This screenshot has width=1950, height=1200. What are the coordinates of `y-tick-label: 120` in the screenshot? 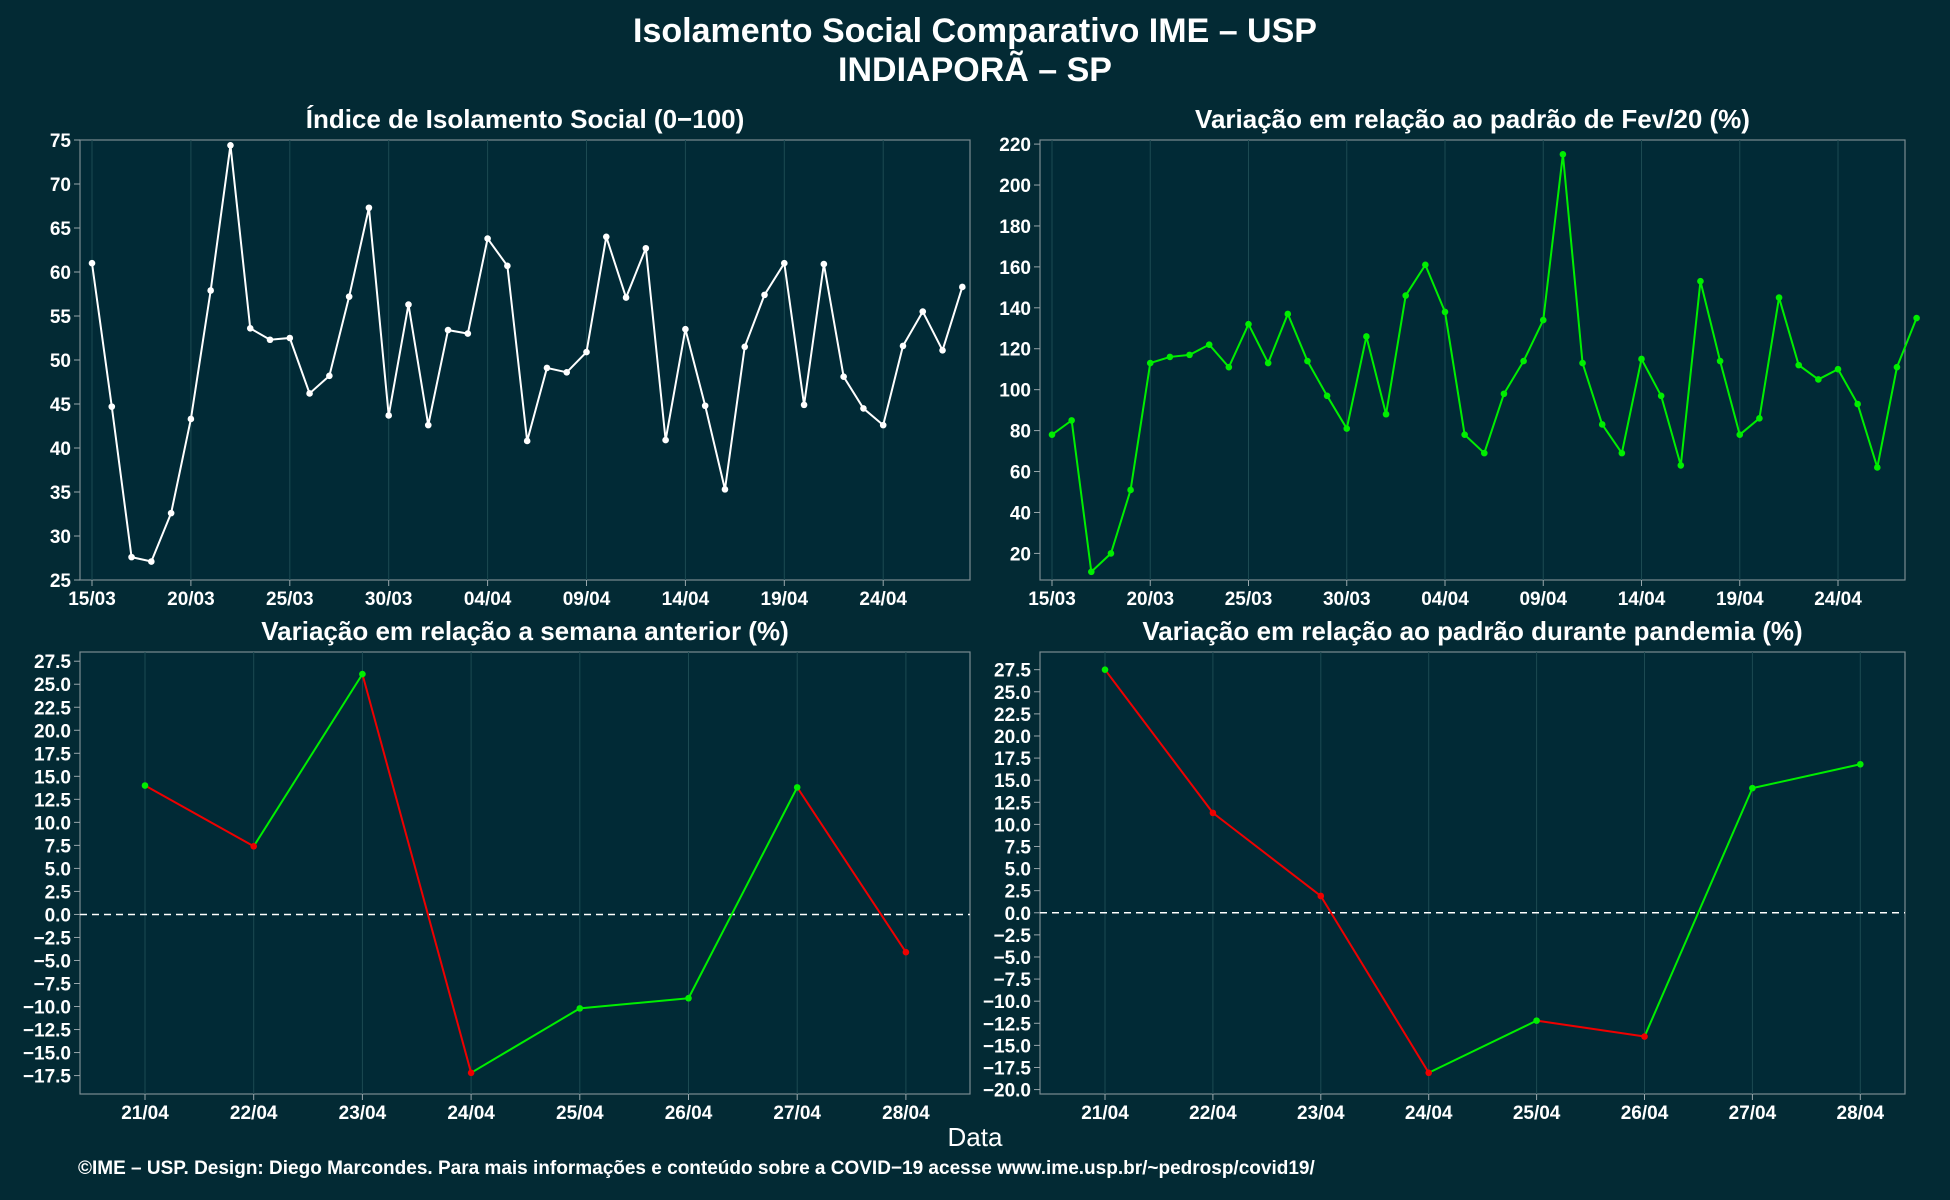 It's located at (1015, 350).